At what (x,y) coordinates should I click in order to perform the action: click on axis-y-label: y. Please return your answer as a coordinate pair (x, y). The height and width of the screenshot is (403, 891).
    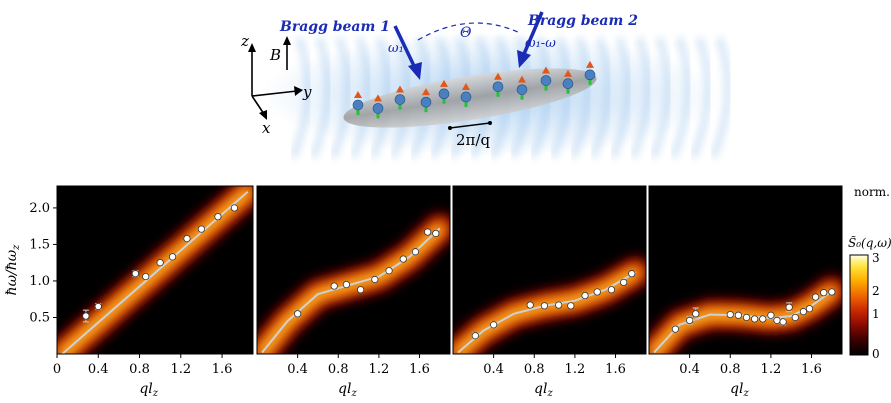
    Looking at the image, I should click on (307, 92).